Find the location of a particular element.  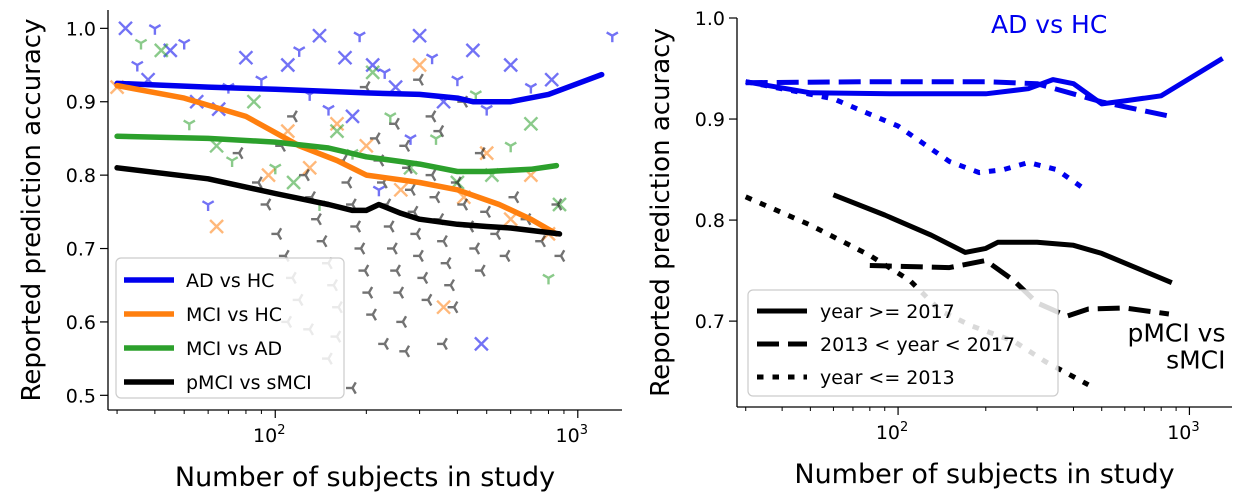

legend-label-dotted: year <= 2013 is located at coordinates (887, 378).